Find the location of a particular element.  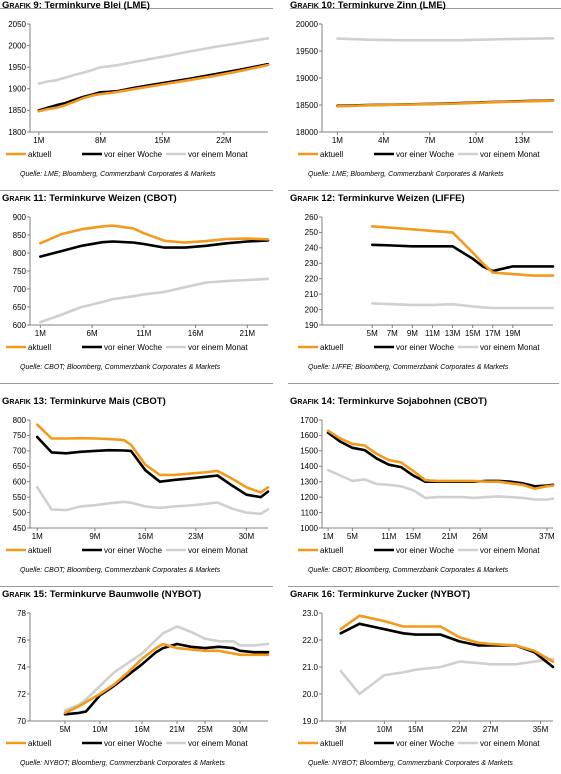

chart-title-text: Terminkurve Baumwolle (NYBOT) is located at coordinates (125, 594).